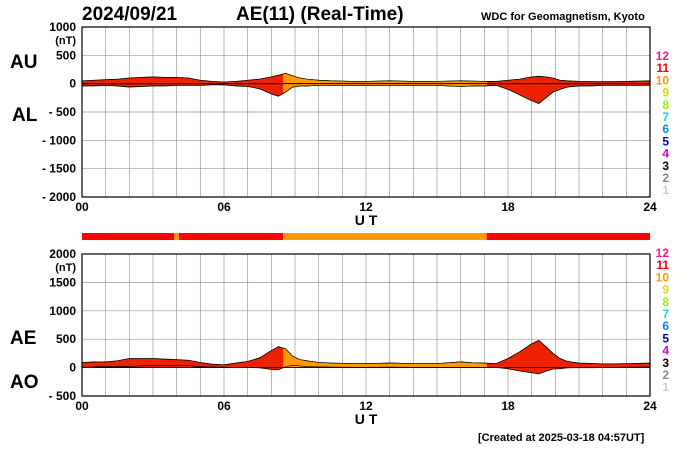 The image size is (700, 450). I want to click on y-tick-label: - 1000, so click(59, 140).